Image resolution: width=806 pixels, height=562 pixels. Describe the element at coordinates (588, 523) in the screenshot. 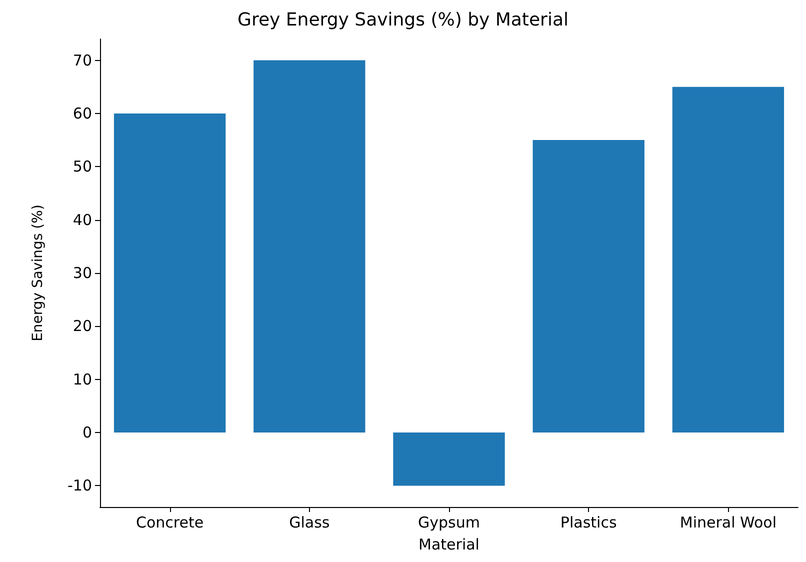

I see `x-tick-label: Plastics` at that location.